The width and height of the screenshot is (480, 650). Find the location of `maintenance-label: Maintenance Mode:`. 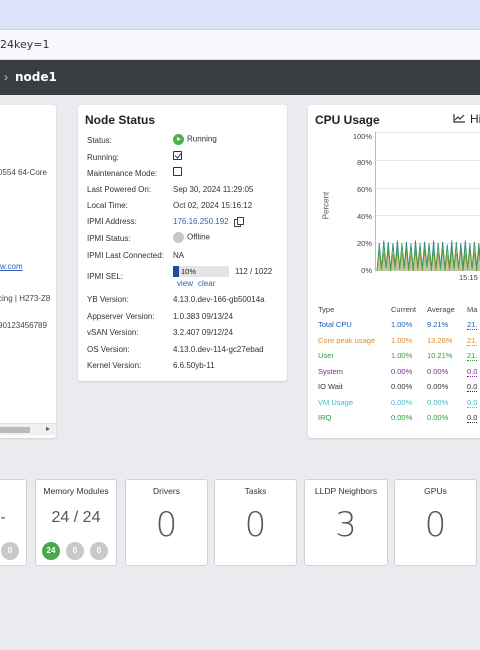

maintenance-label: Maintenance Mode: is located at coordinates (122, 173).